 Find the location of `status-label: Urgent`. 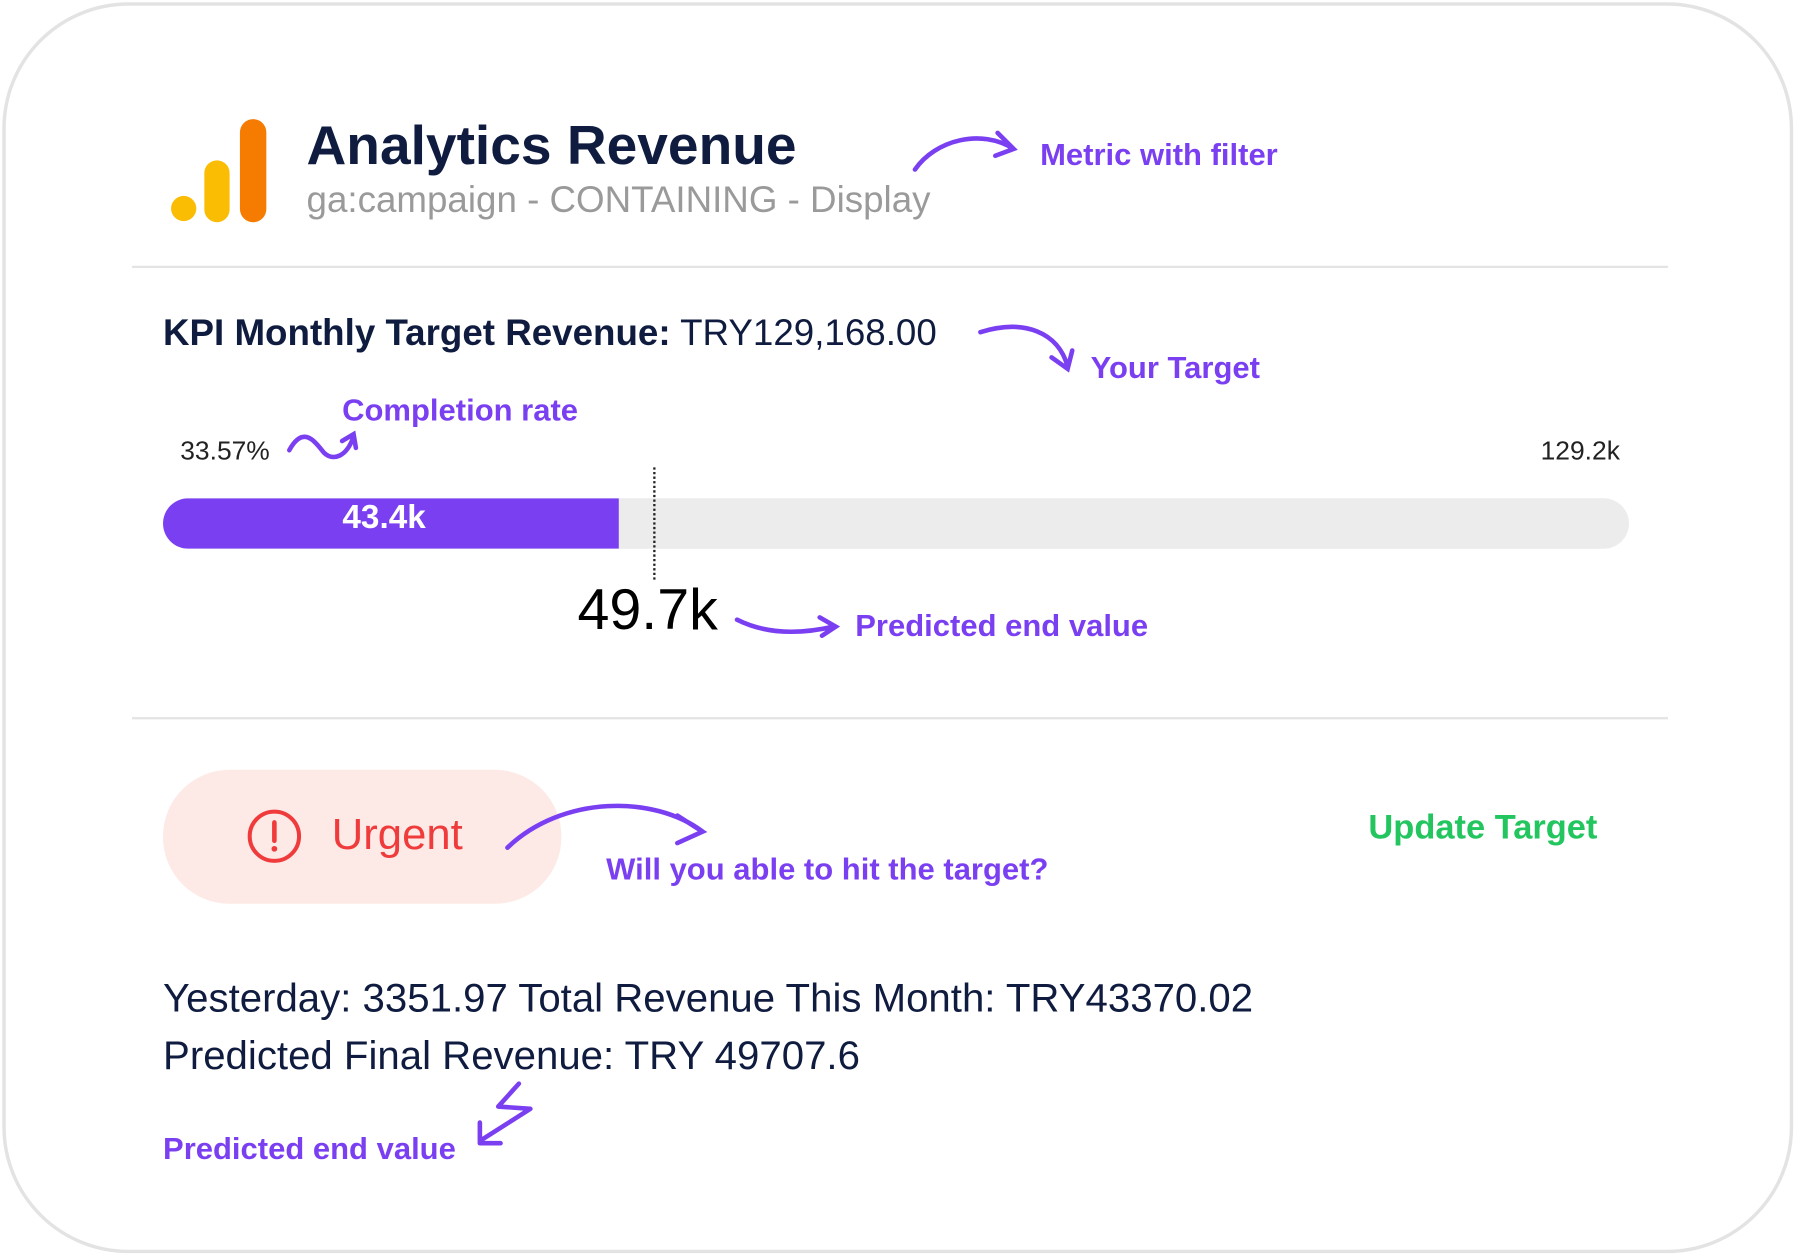

status-label: Urgent is located at coordinates (397, 835).